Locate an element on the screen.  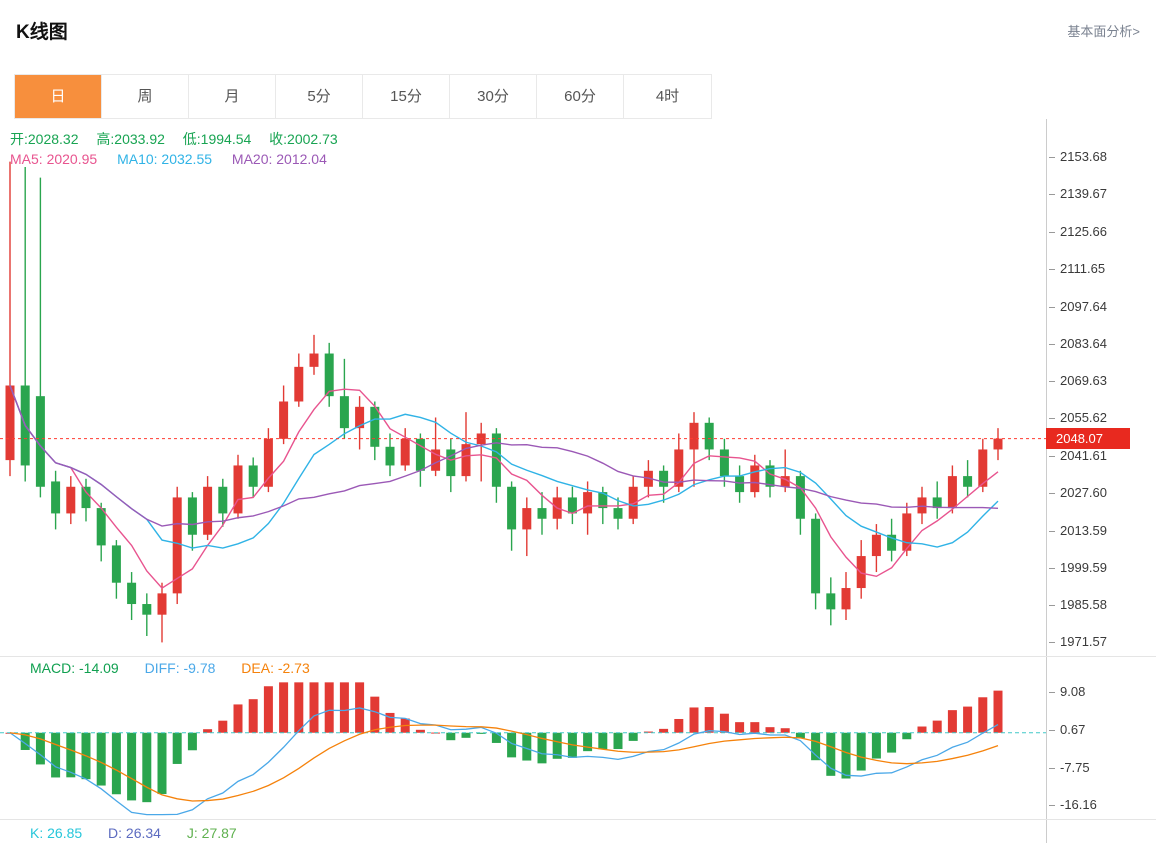
macd-chart-canvas is located at coordinates (523, 748).